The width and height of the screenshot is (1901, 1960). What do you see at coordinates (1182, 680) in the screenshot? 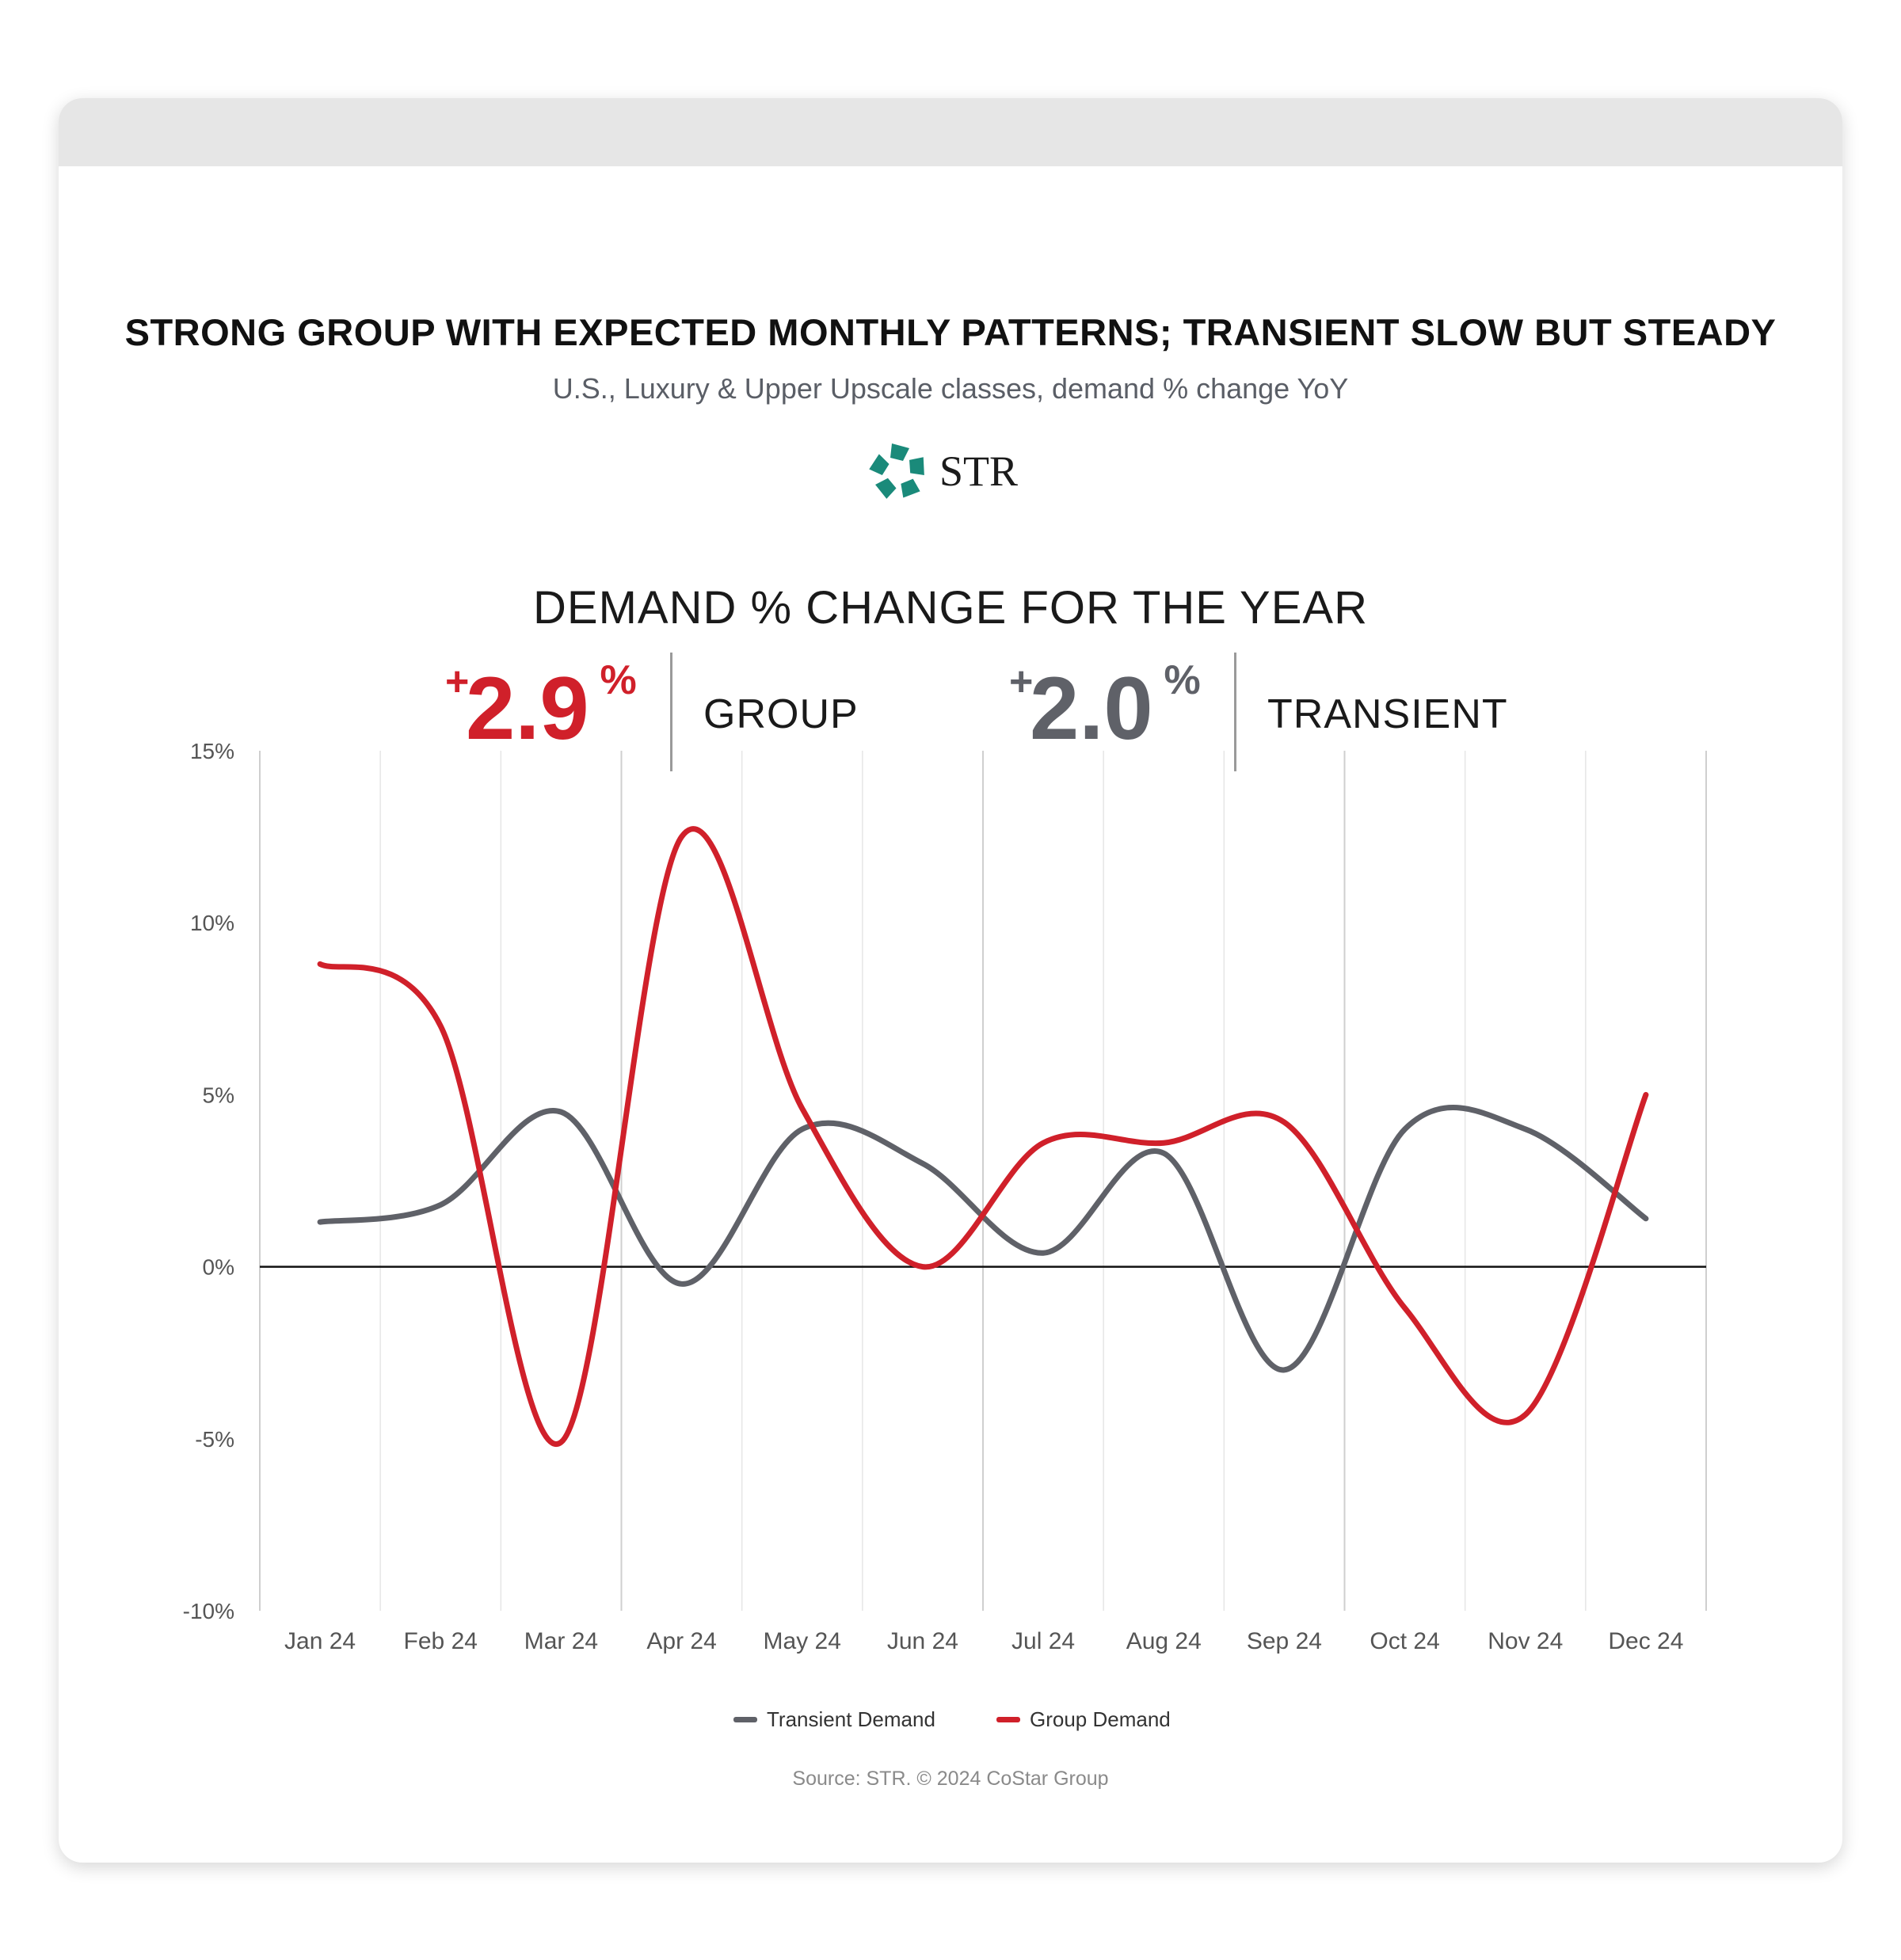
I see `transient-kpi-unit: %` at bounding box center [1182, 680].